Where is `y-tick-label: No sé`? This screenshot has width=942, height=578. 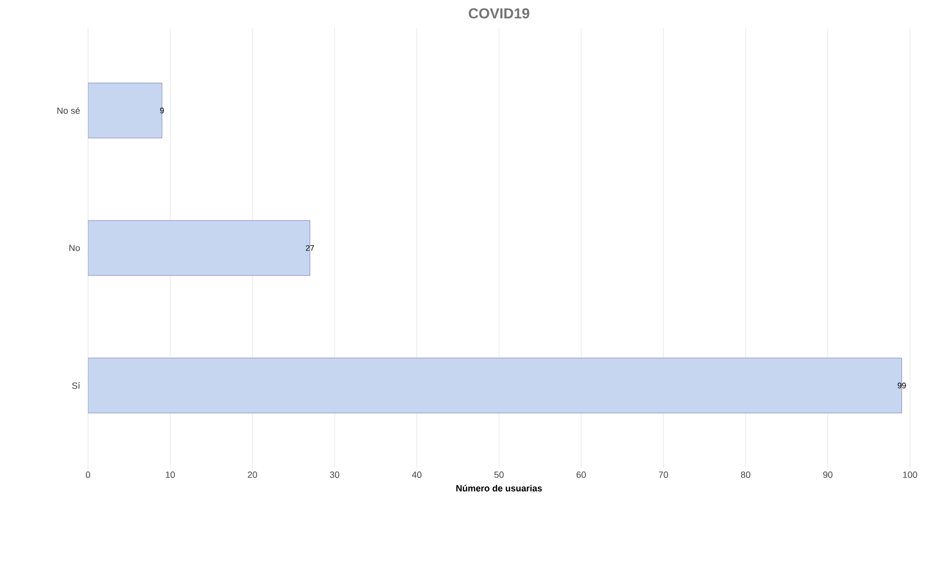
y-tick-label: No sé is located at coordinates (68, 110).